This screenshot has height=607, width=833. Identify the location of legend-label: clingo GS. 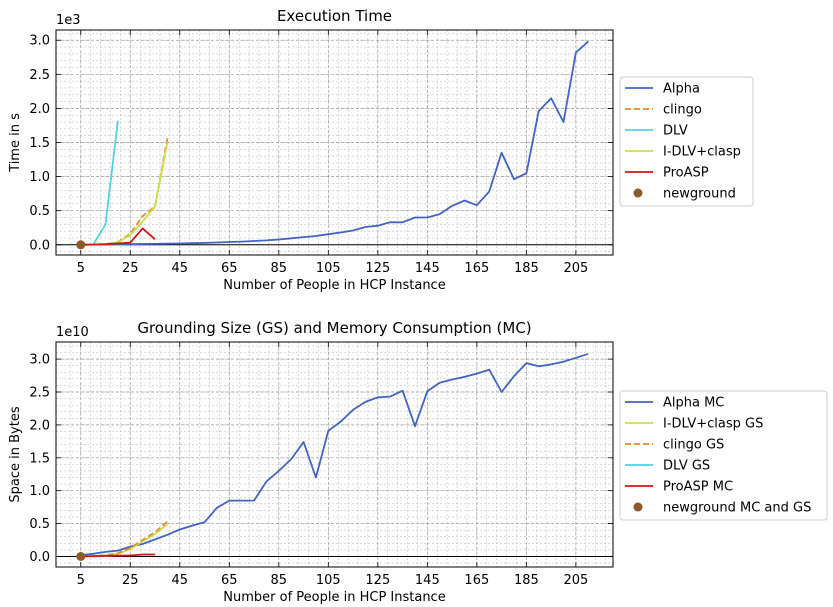
(693, 445).